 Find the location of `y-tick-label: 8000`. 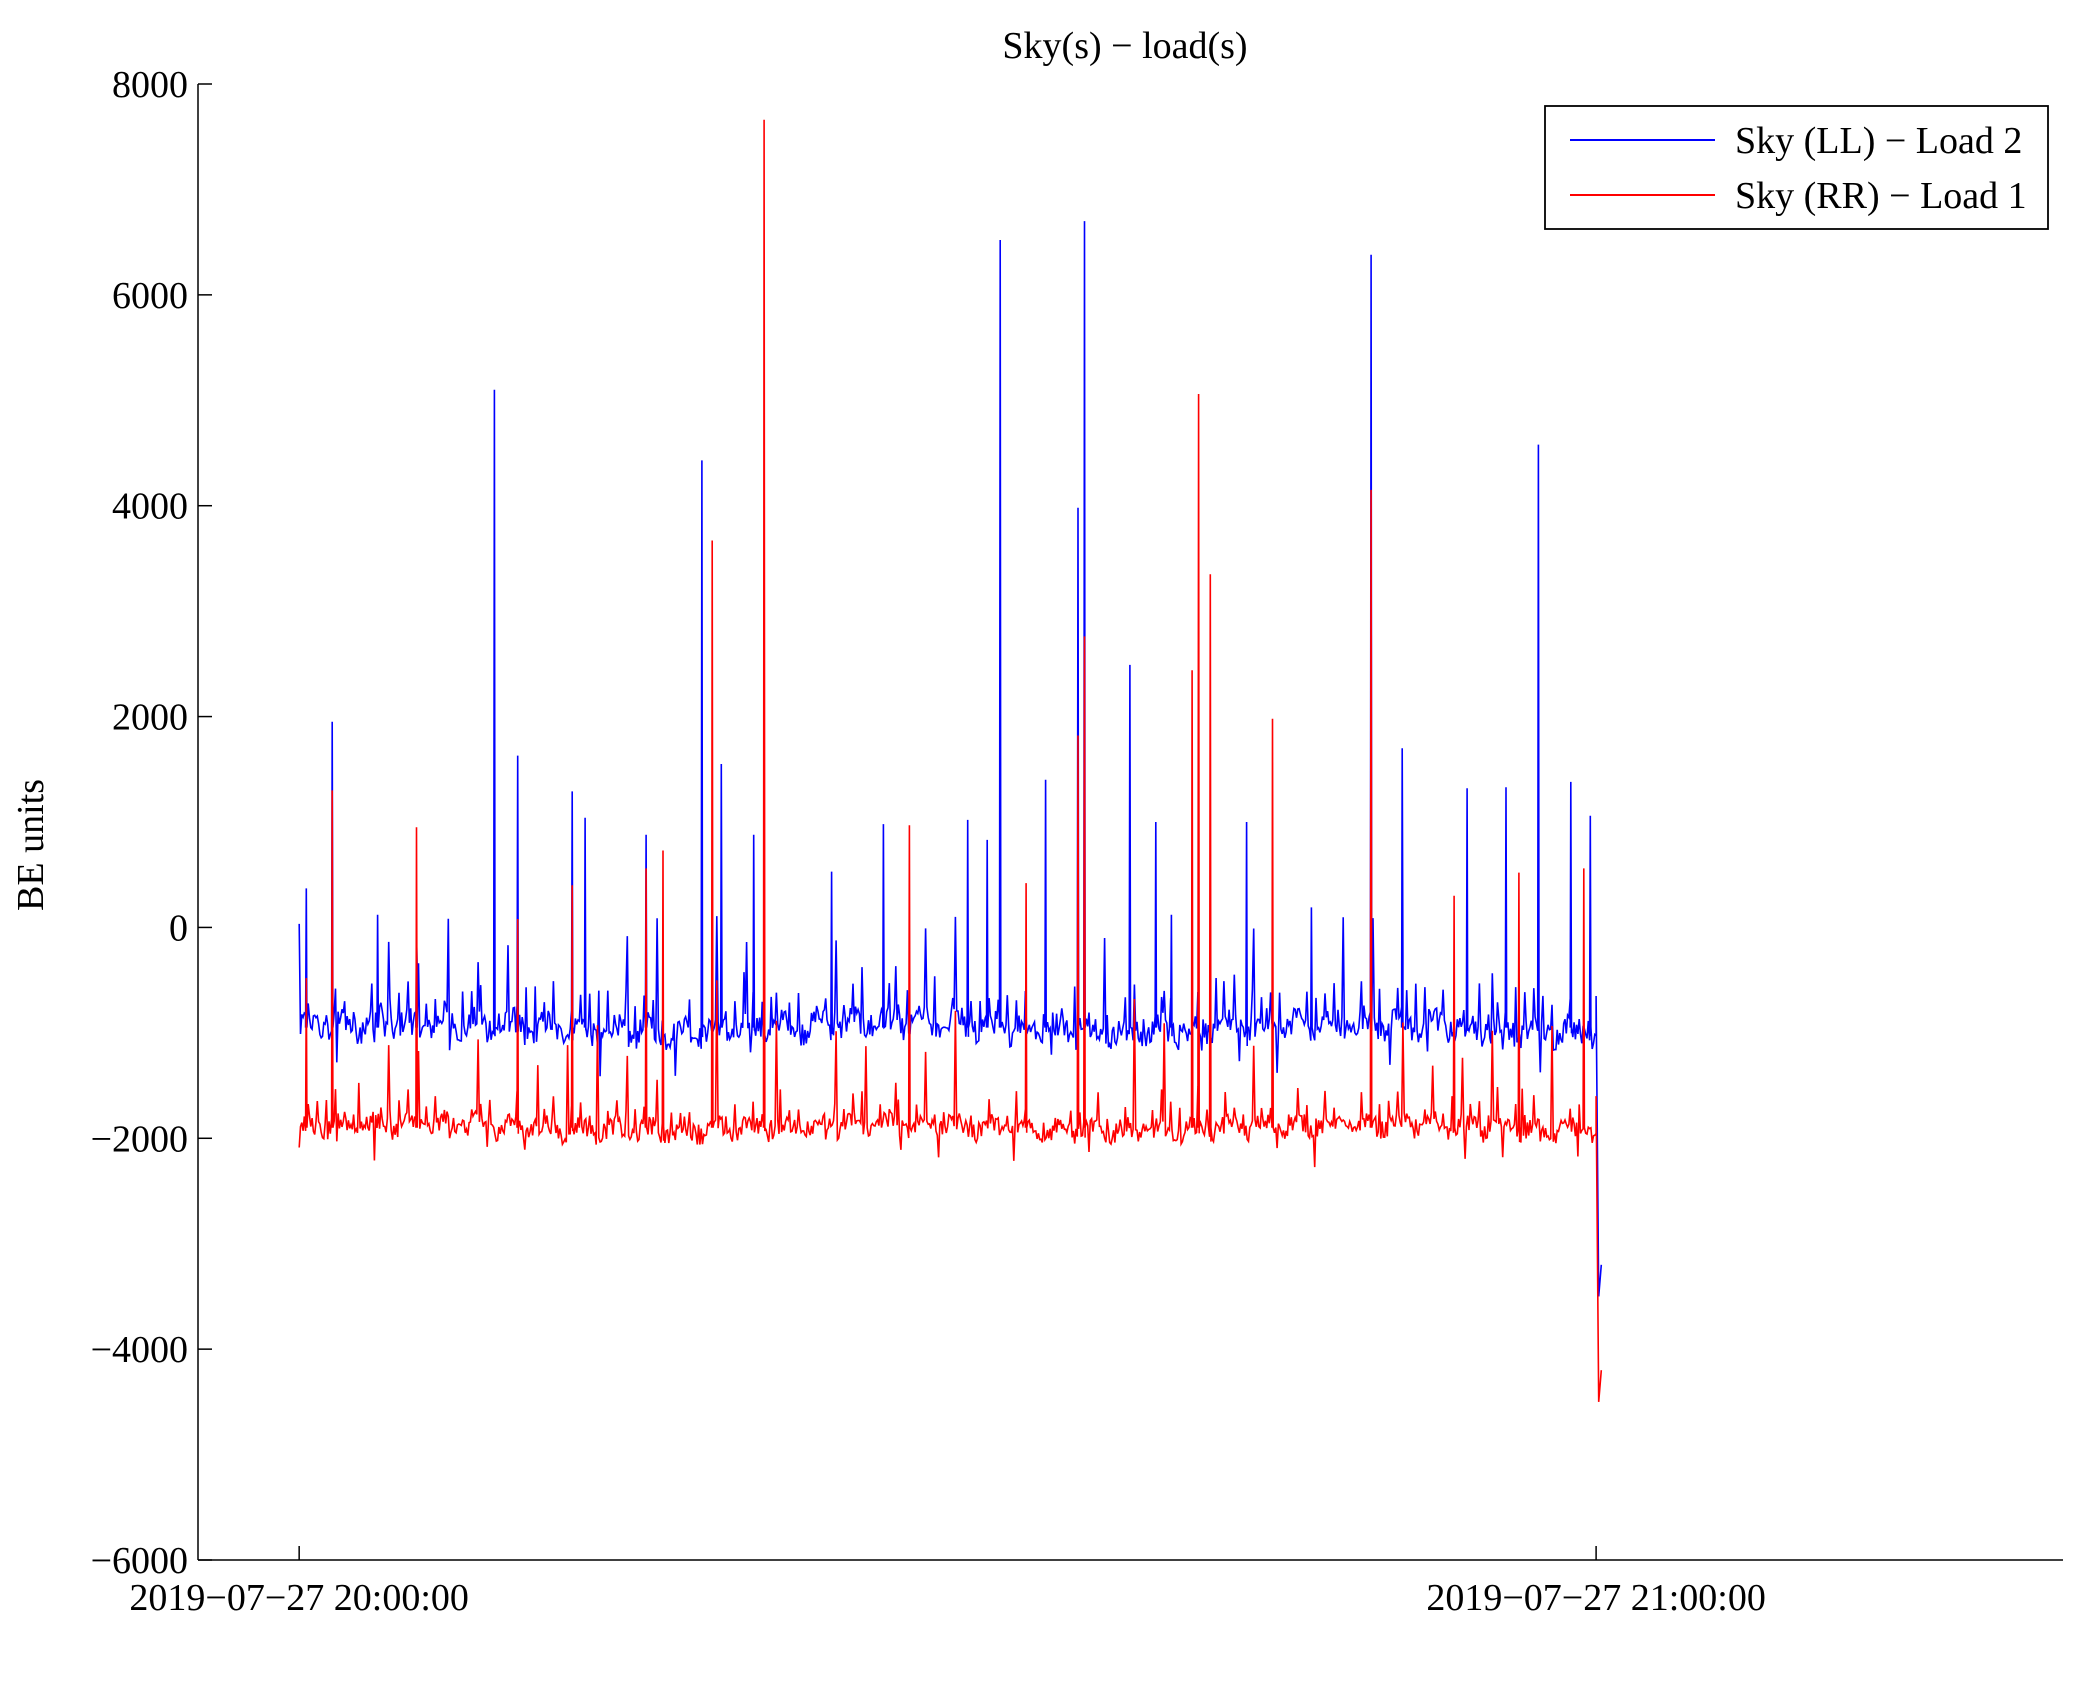

y-tick-label: 8000 is located at coordinates (150, 85).